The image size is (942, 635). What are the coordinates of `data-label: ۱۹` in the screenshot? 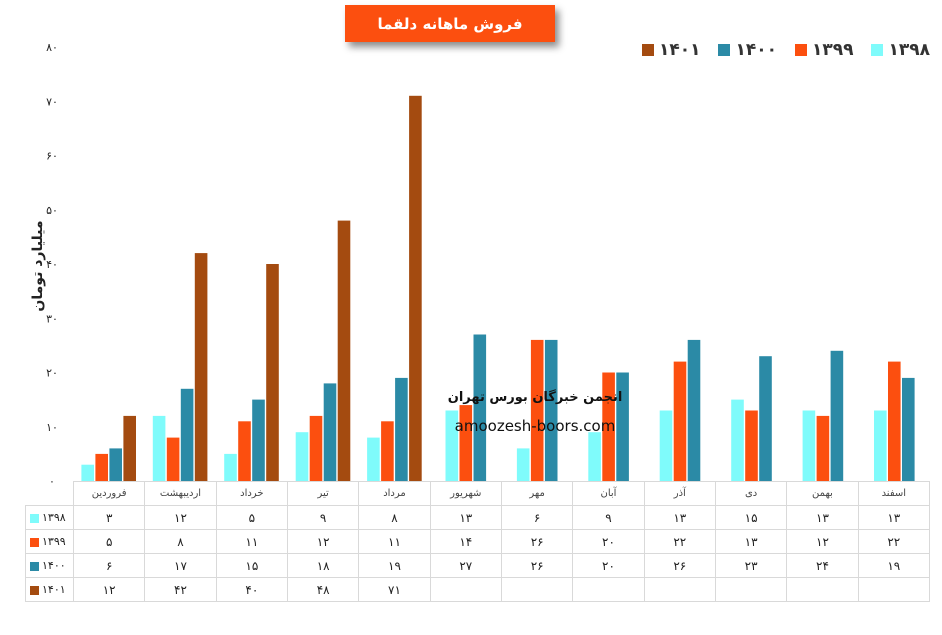 It's located at (394, 565).